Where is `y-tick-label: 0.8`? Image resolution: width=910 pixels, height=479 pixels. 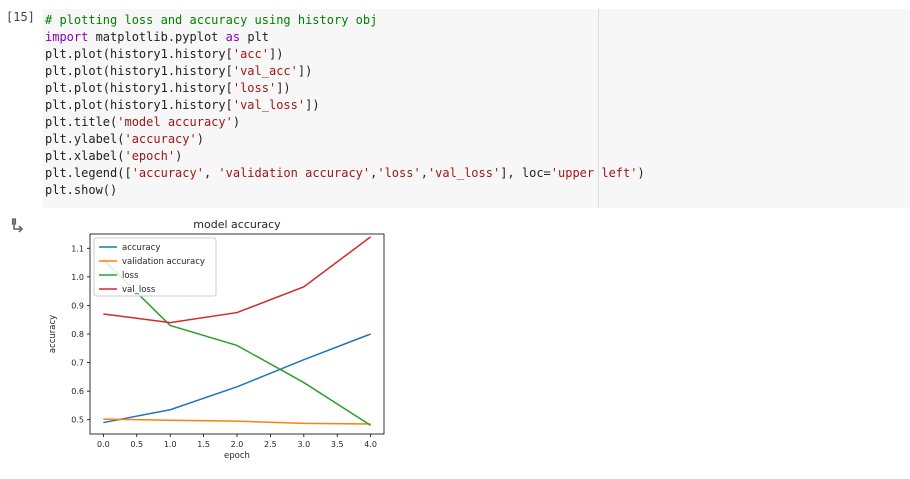 y-tick-label: 0.8 is located at coordinates (77, 334).